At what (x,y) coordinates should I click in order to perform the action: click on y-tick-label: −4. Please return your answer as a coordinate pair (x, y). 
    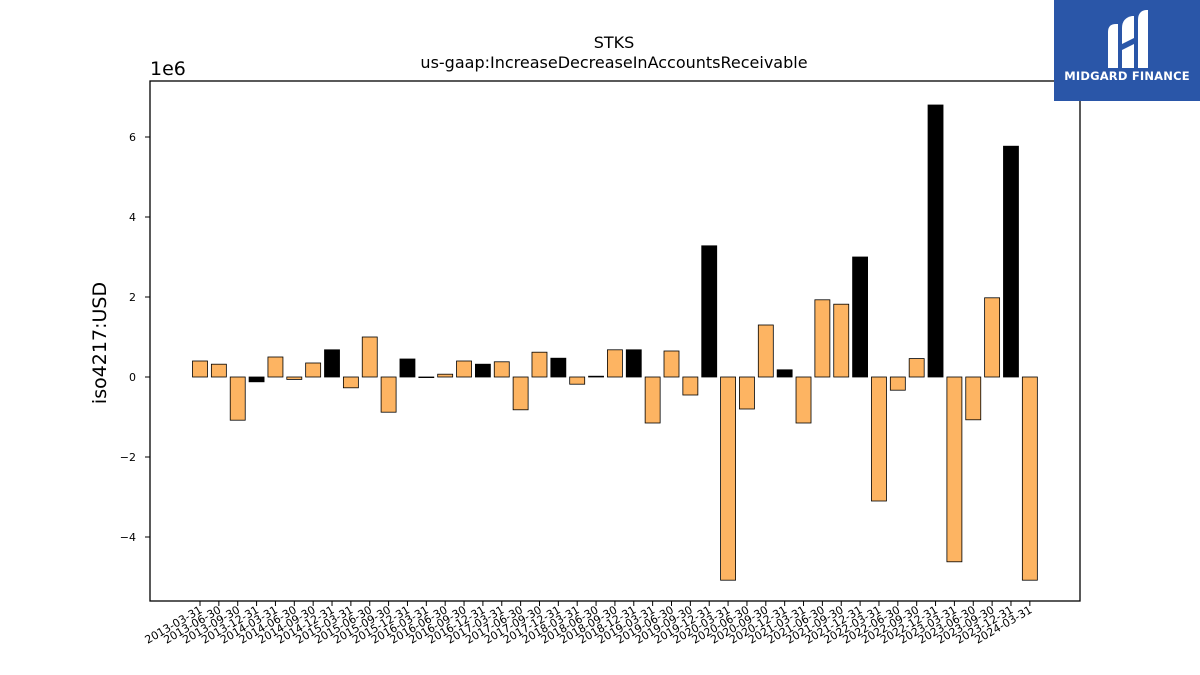
    Looking at the image, I should click on (128, 537).